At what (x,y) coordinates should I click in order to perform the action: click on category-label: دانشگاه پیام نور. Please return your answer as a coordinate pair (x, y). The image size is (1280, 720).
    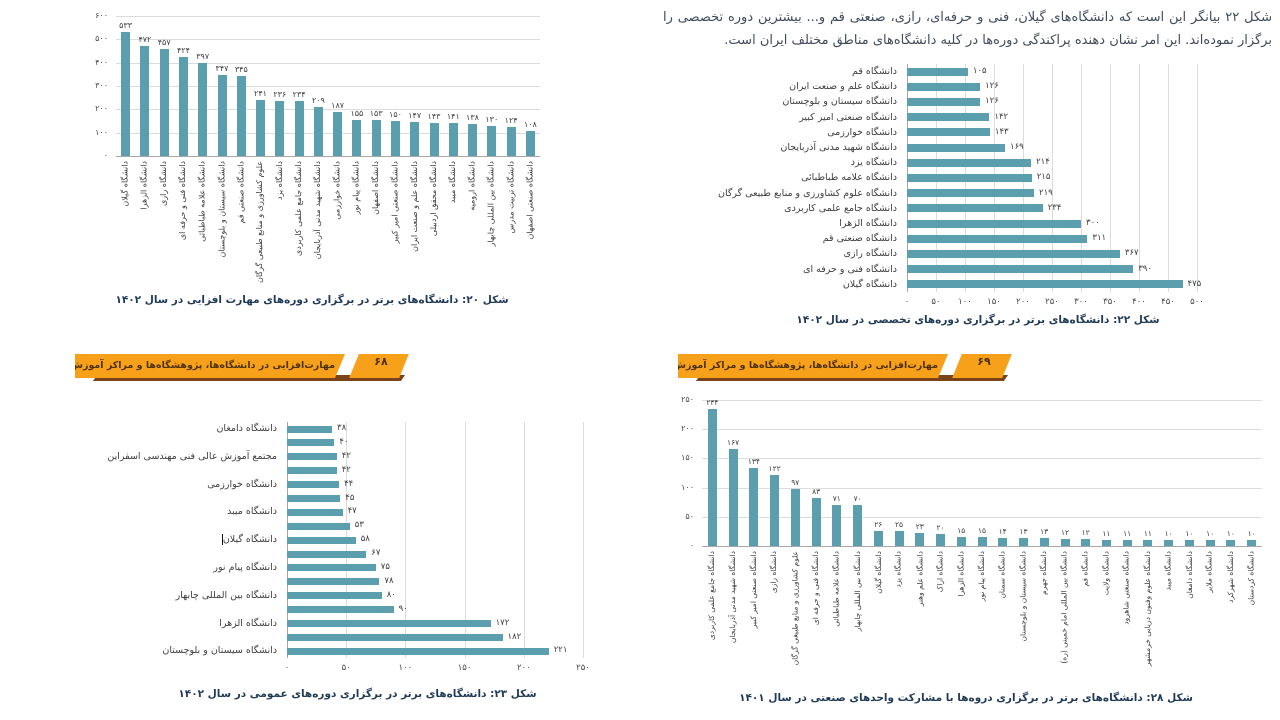
    Looking at the image, I should click on (245, 567).